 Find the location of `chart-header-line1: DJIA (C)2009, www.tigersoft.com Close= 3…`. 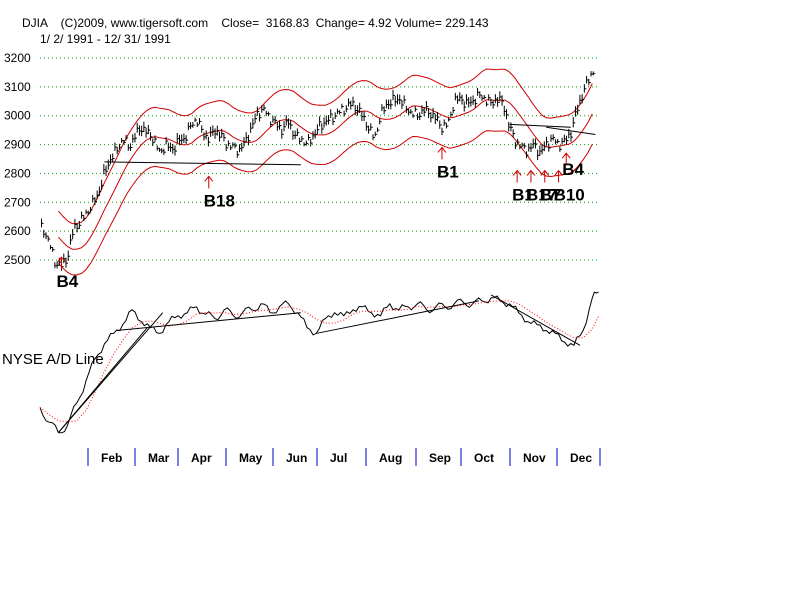

chart-header-line1: DJIA (C)2009, www.tigersoft.com Close= 3… is located at coordinates (255, 23).